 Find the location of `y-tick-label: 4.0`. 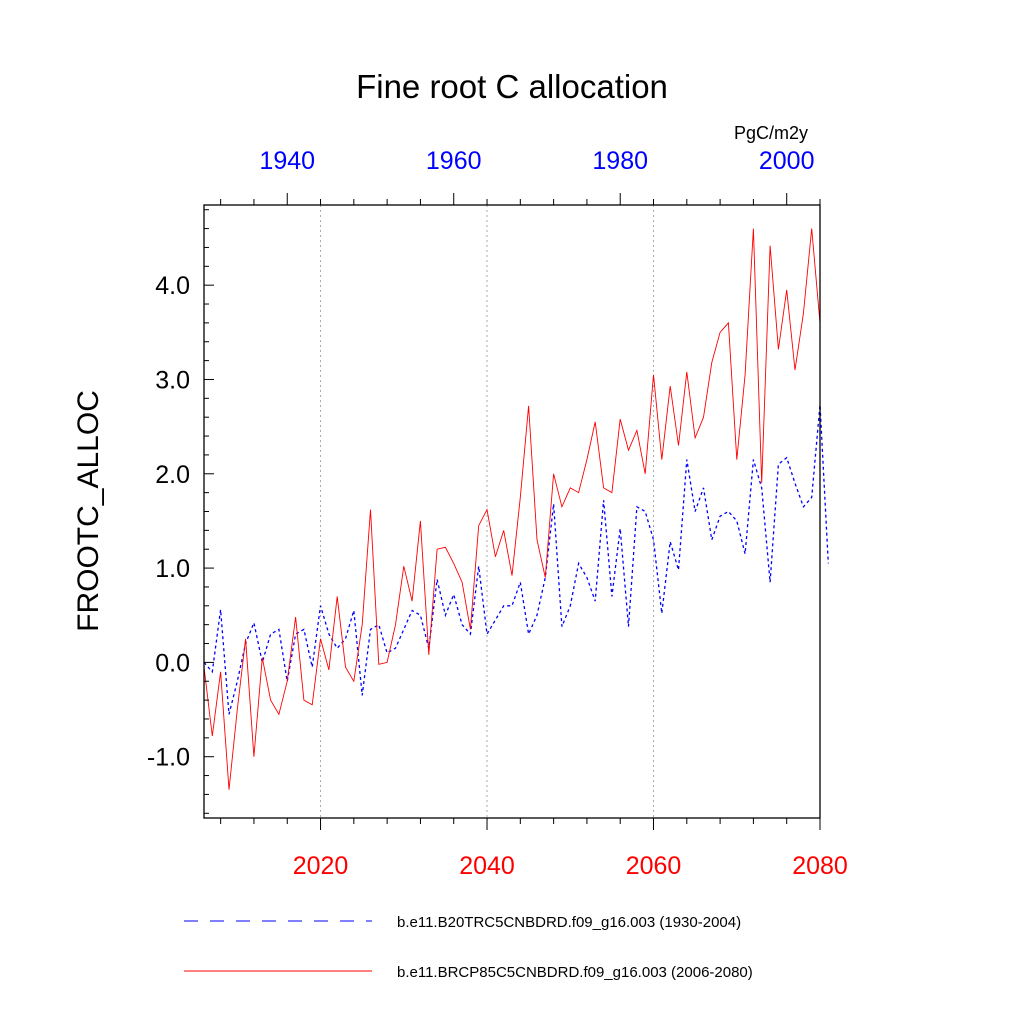

y-tick-label: 4.0 is located at coordinates (172, 286).